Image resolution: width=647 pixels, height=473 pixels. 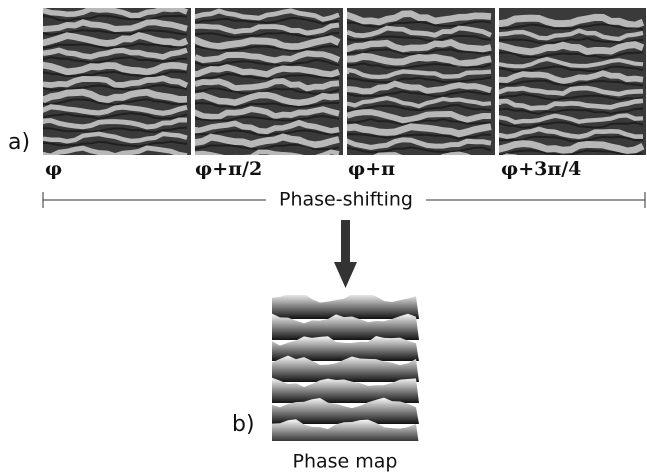 I want to click on phase-map, so click(x=345, y=368).